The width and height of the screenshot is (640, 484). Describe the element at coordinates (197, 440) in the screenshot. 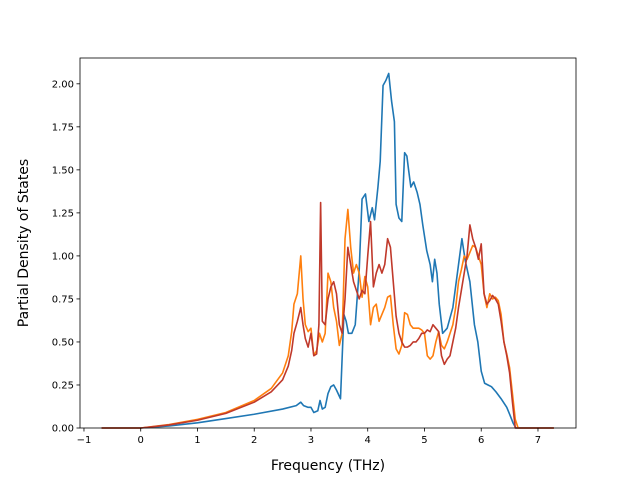

I see `x-tick-label: 1` at that location.